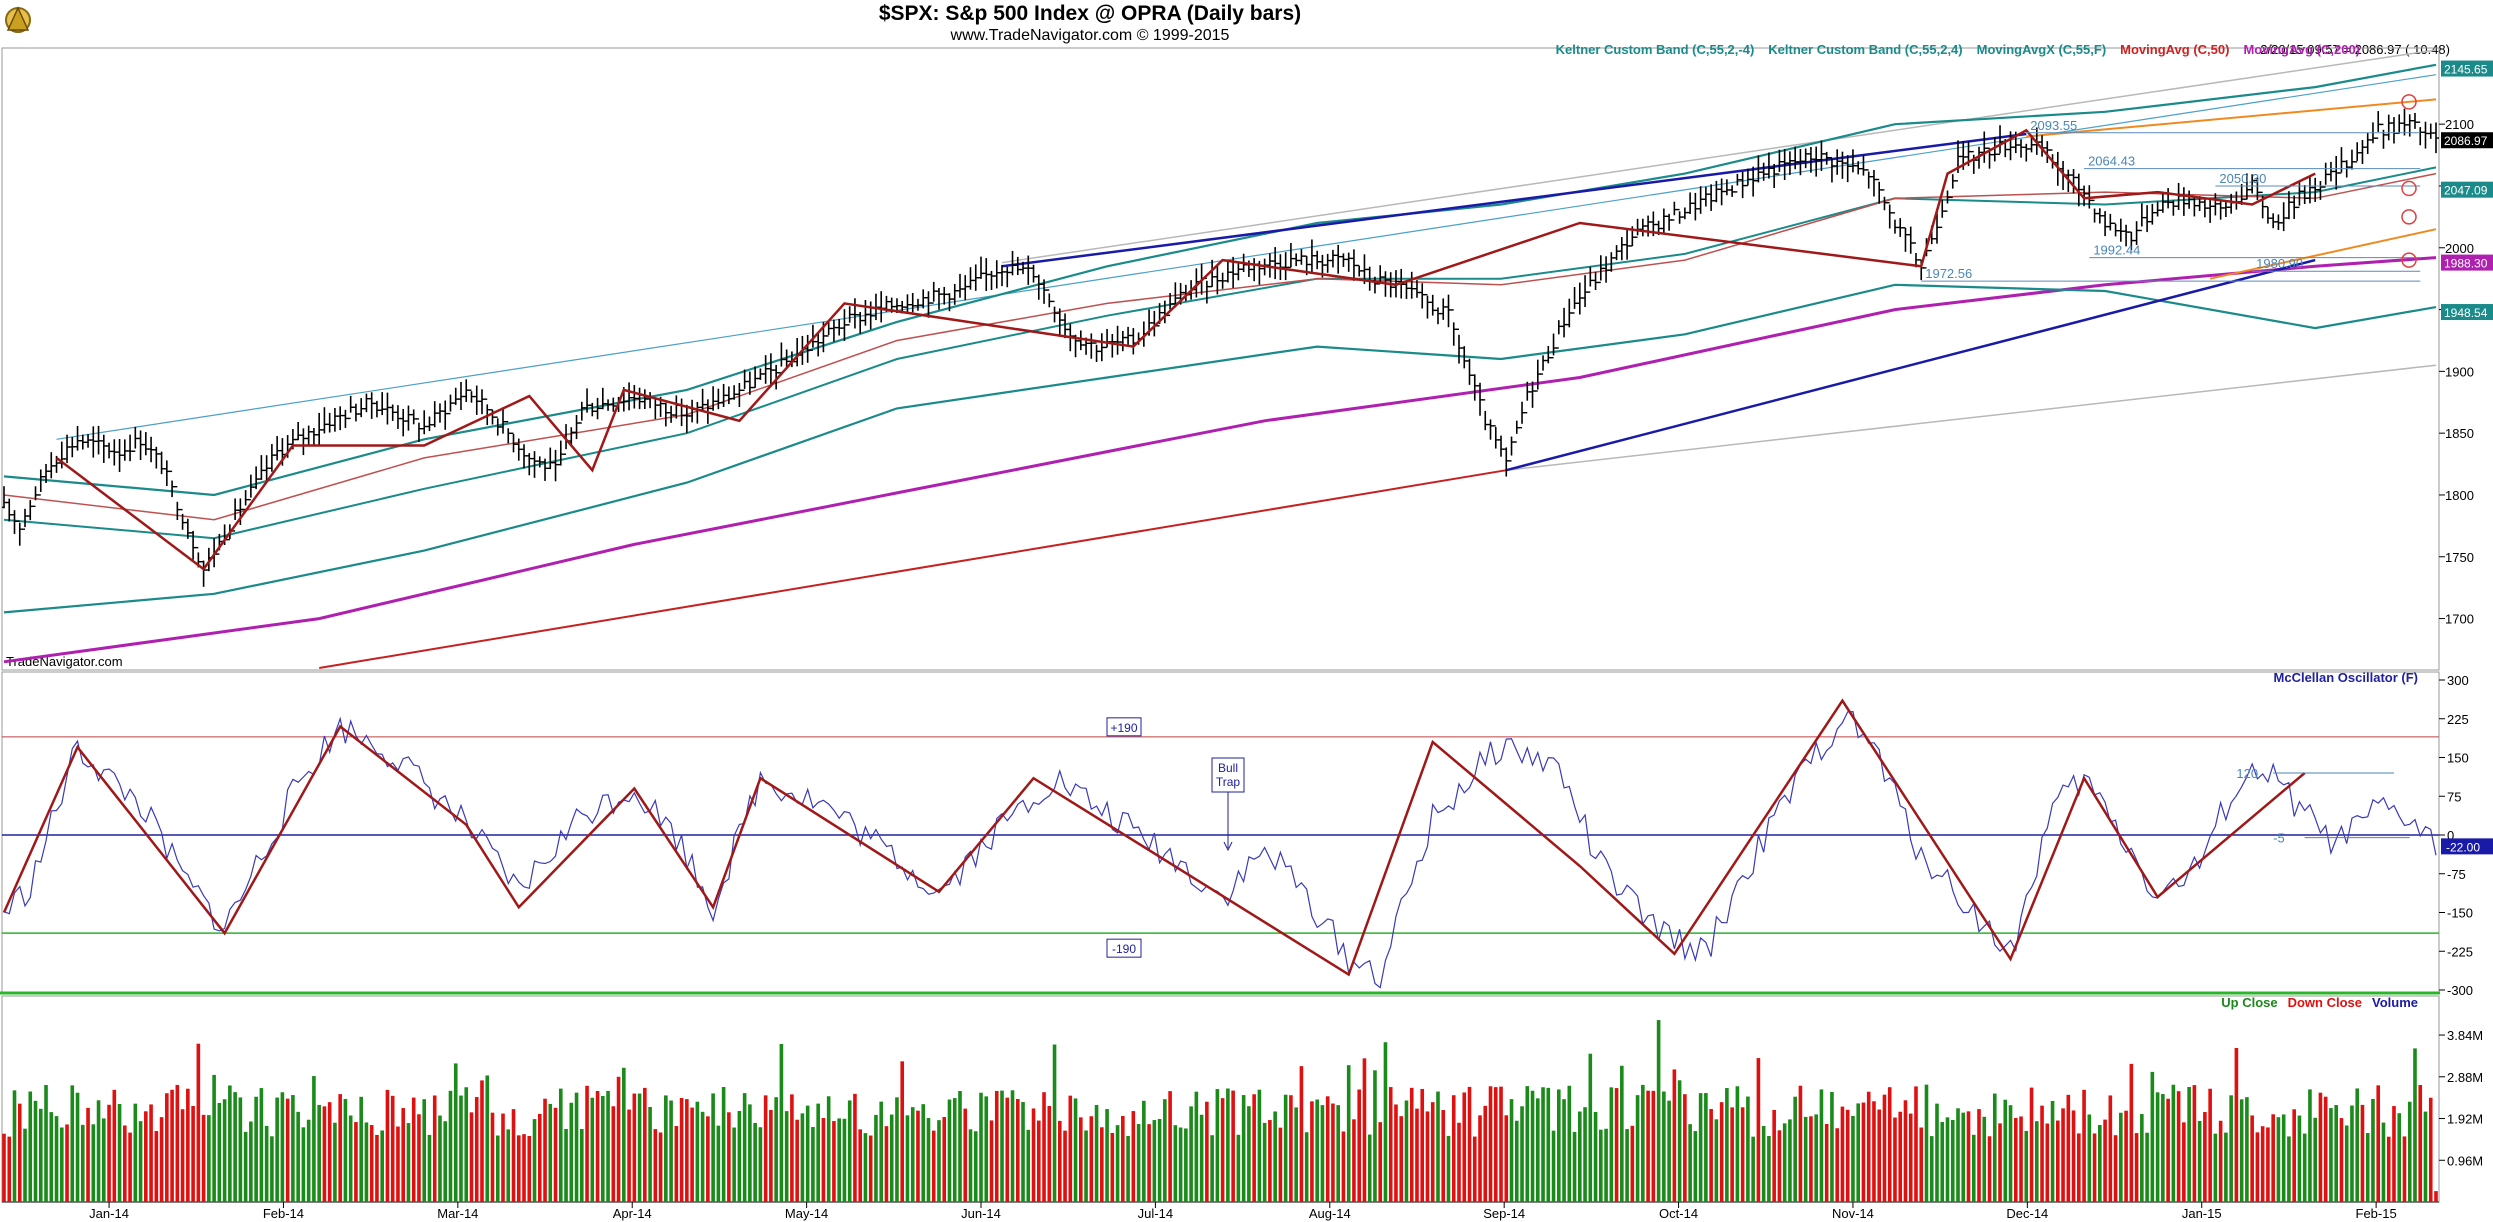  What do you see at coordinates (2027, 1213) in the screenshot?
I see `x-tick-label: Dec-14` at bounding box center [2027, 1213].